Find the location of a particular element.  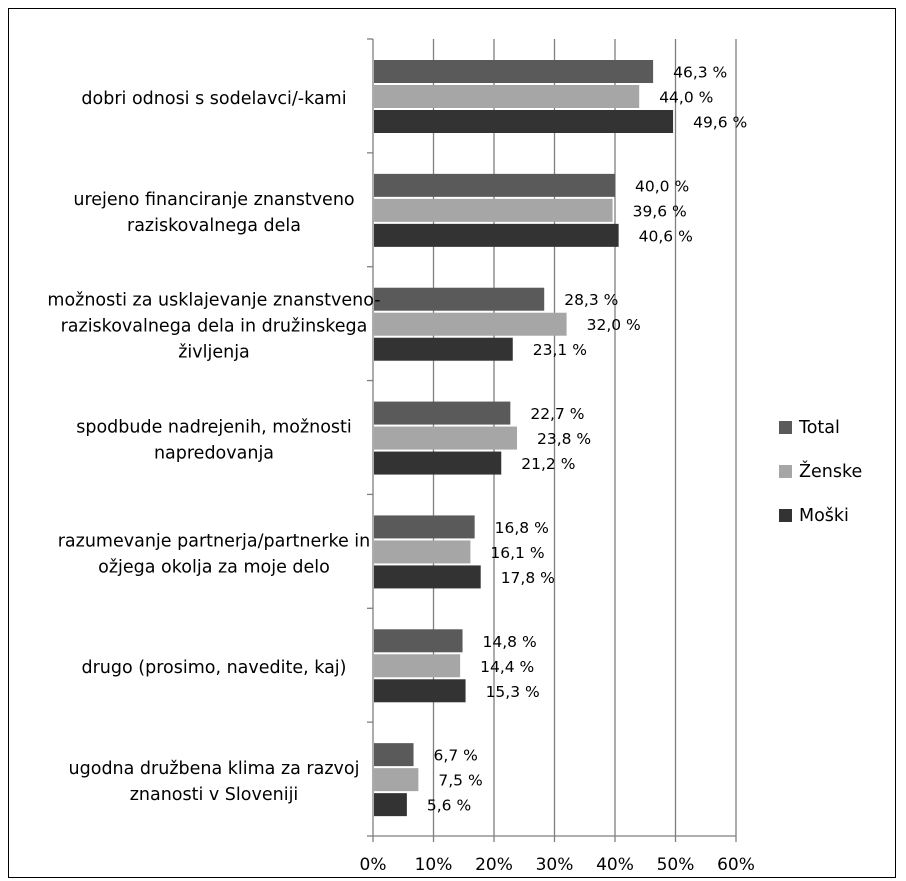

x-tick-labels: 0% 10% 20% 30% 40% 50% 60% is located at coordinates (557, 865).